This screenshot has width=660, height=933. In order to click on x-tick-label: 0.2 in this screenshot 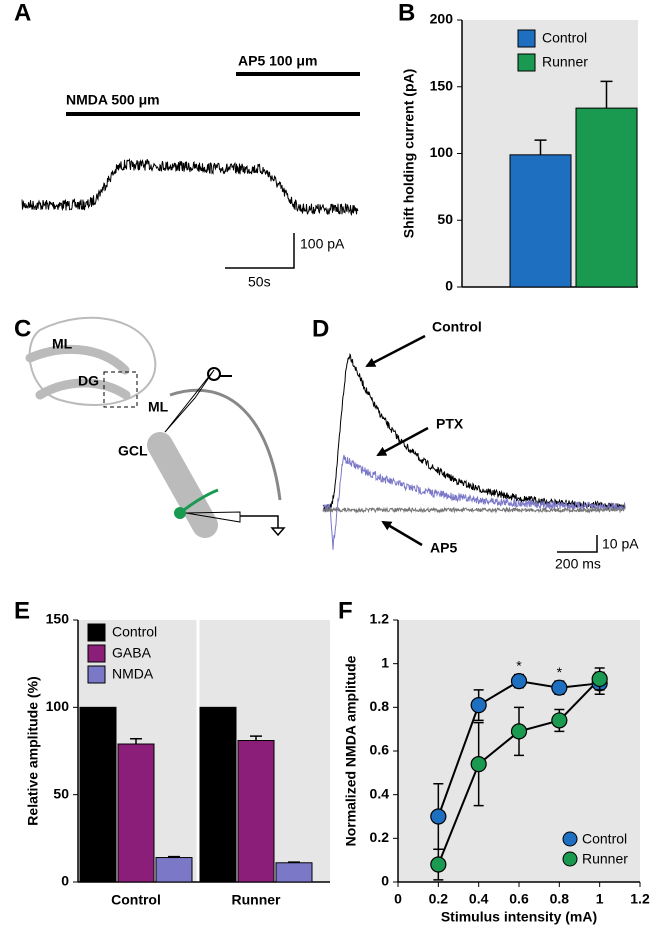, I will do `click(439, 899)`.